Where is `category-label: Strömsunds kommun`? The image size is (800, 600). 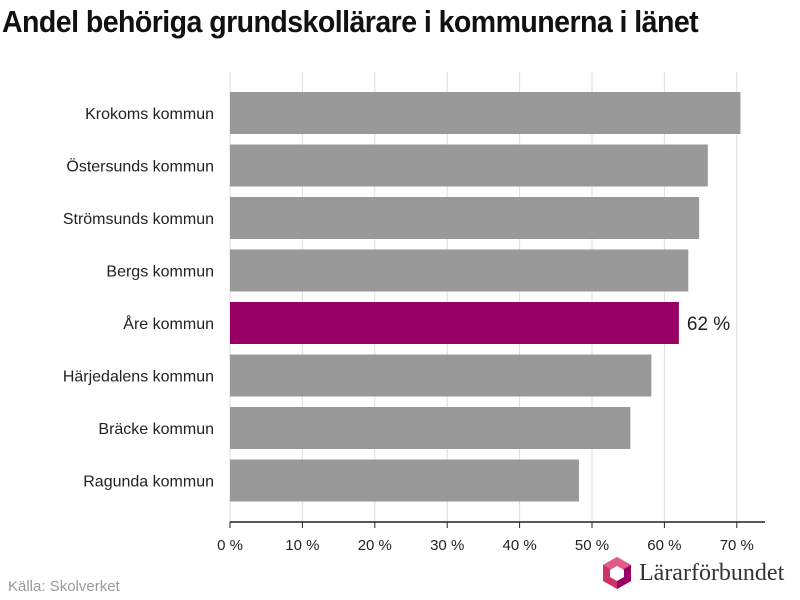 category-label: Strömsunds kommun is located at coordinates (138, 219).